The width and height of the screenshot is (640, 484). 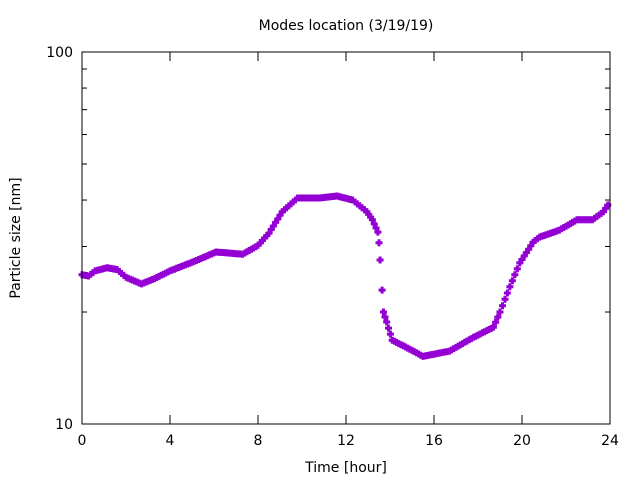 What do you see at coordinates (610, 441) in the screenshot?
I see `x-tick-label: 24` at bounding box center [610, 441].